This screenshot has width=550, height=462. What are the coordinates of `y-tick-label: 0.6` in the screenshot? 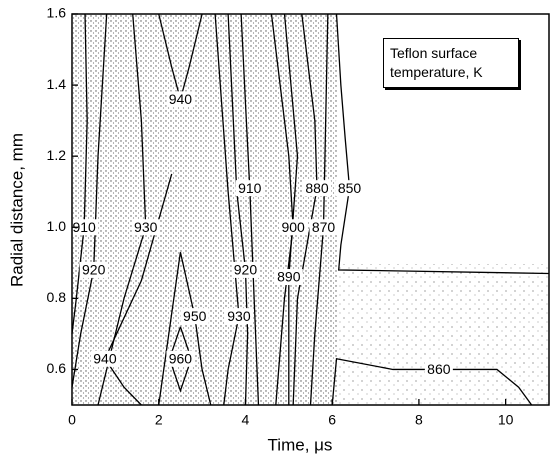 It's located at (57, 368).